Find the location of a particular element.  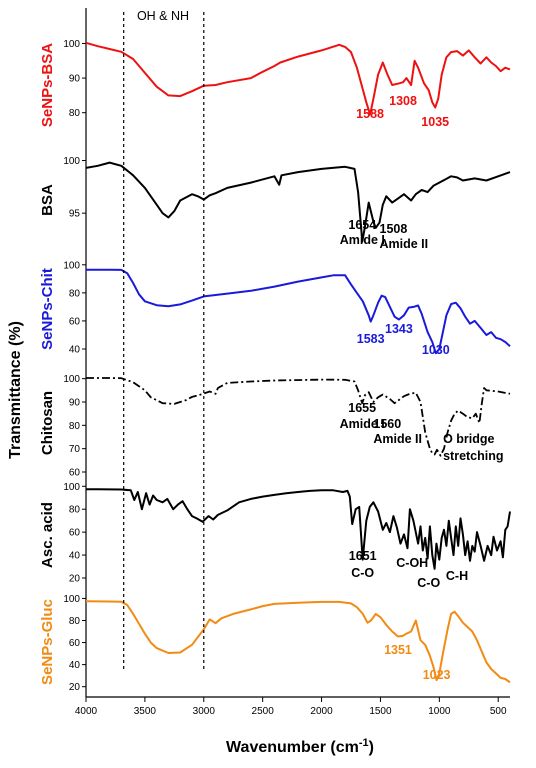

y-axis-title-text: Transmittance (%) is located at coordinates (15, 390).